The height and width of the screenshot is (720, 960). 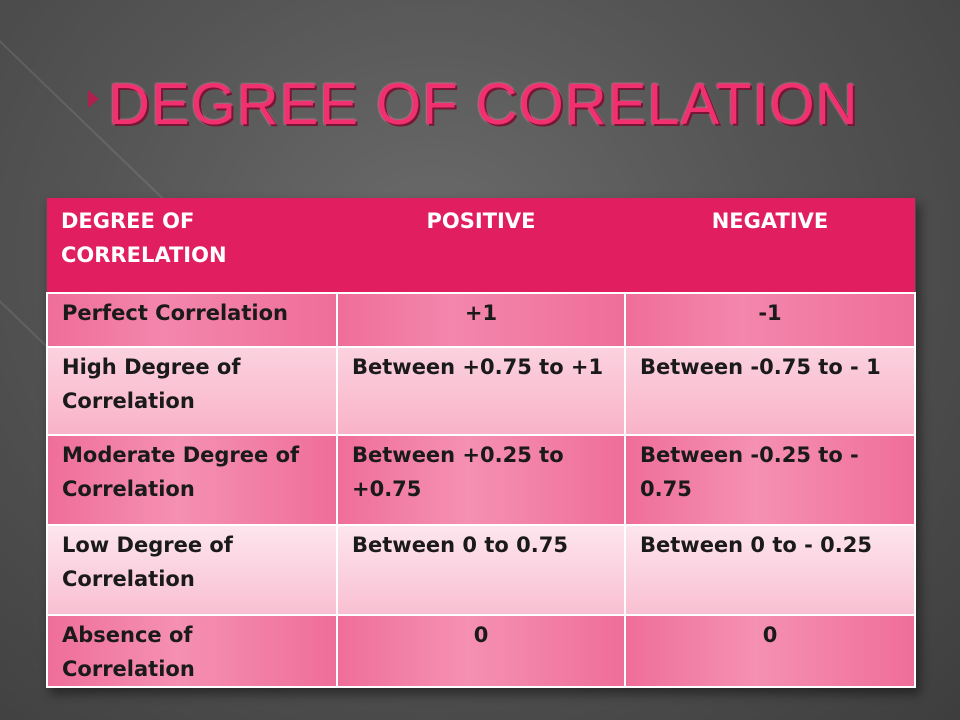 I want to click on negative-value: 0, so click(x=770, y=651).